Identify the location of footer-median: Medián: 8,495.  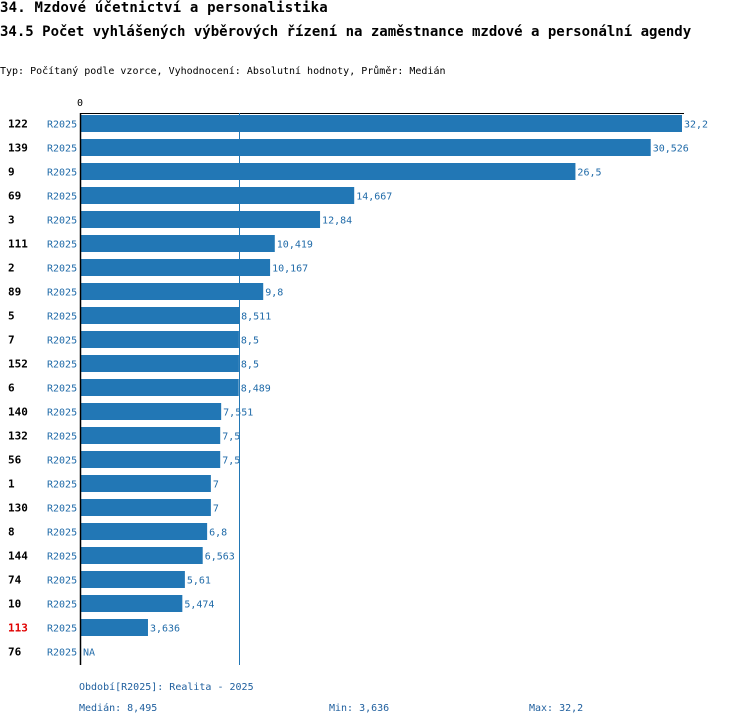
(118, 708).